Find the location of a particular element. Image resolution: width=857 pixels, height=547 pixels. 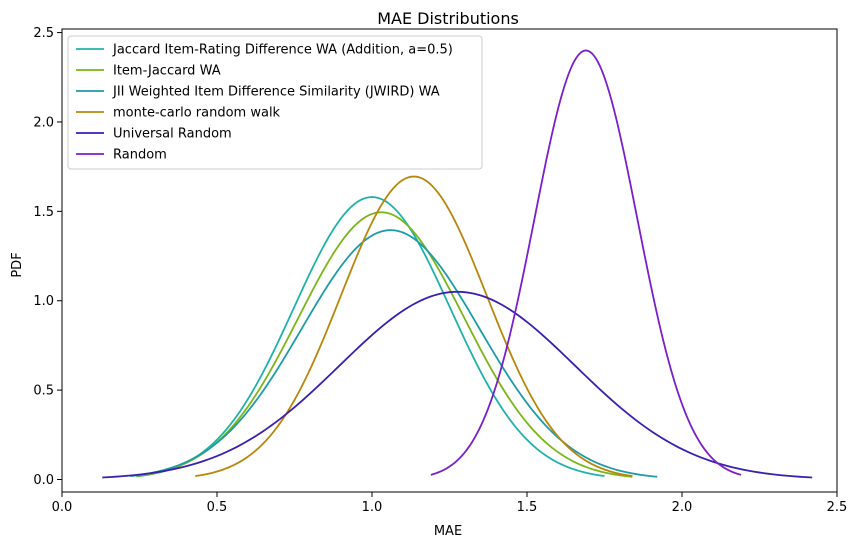

x-tick-label: 2.0 is located at coordinates (682, 507).